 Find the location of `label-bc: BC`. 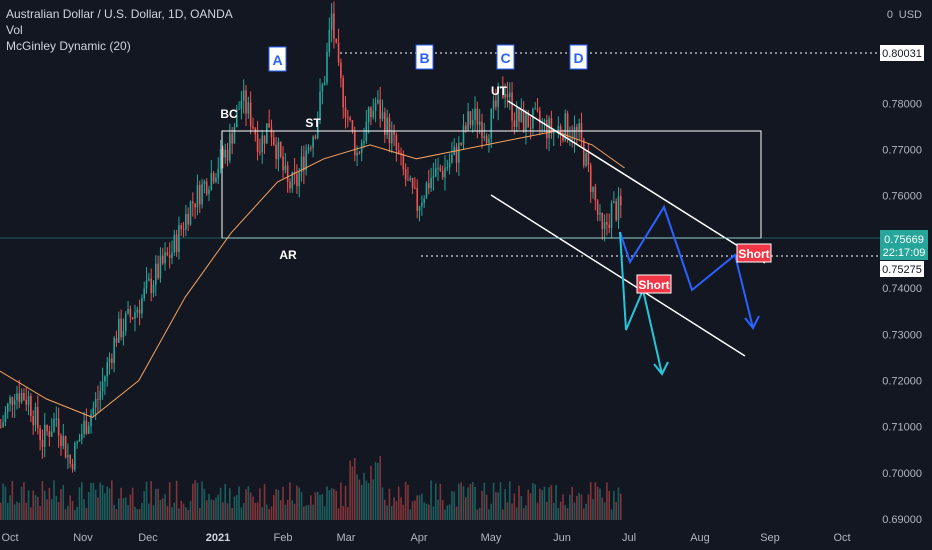

label-bc: BC is located at coordinates (229, 114).